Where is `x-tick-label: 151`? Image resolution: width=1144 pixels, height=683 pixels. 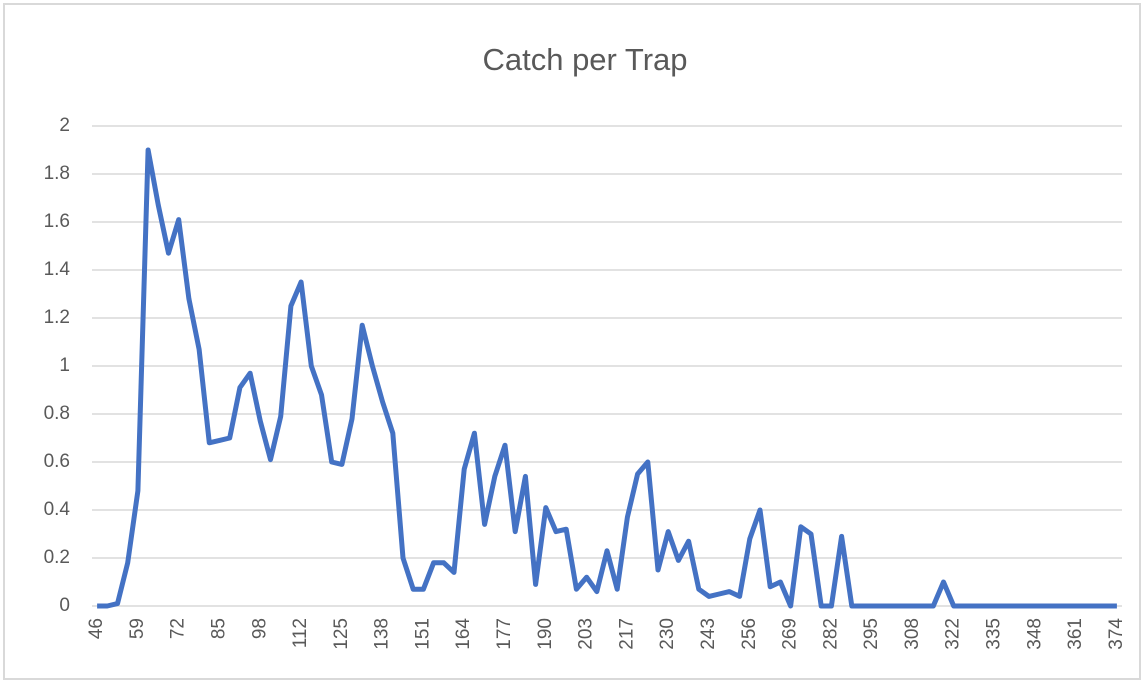 x-tick-label: 151 is located at coordinates (422, 634).